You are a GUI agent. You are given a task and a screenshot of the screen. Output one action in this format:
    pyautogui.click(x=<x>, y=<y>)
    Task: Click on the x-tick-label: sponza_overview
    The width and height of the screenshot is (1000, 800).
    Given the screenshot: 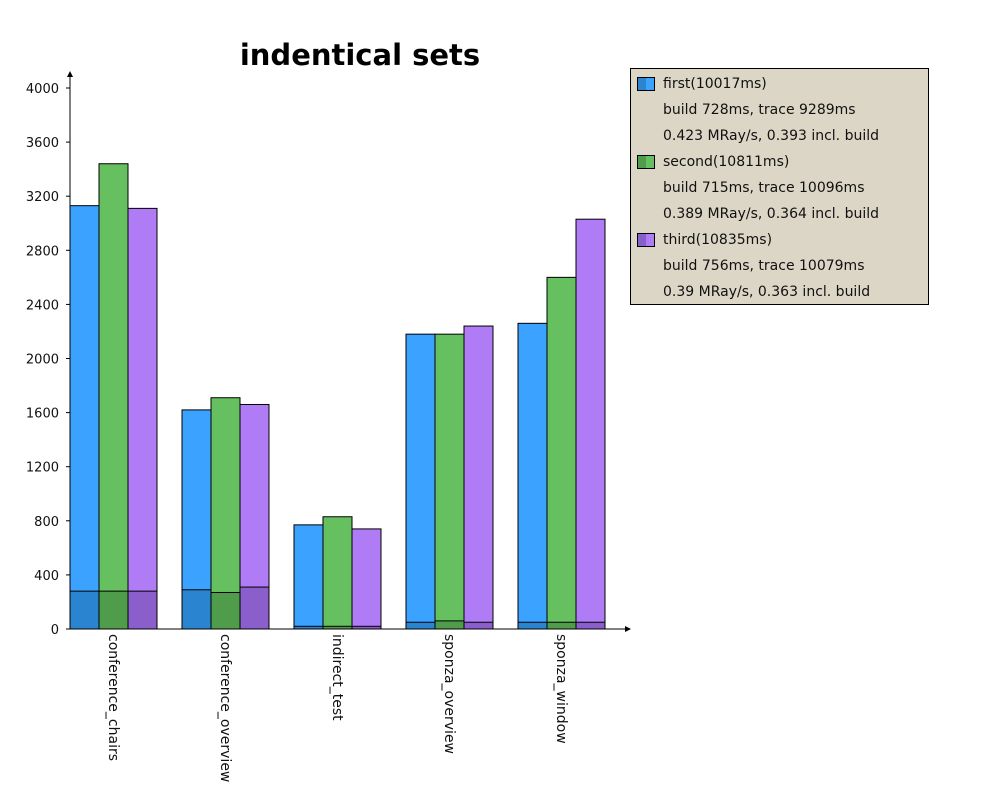 What is the action you would take?
    pyautogui.click(x=449, y=694)
    